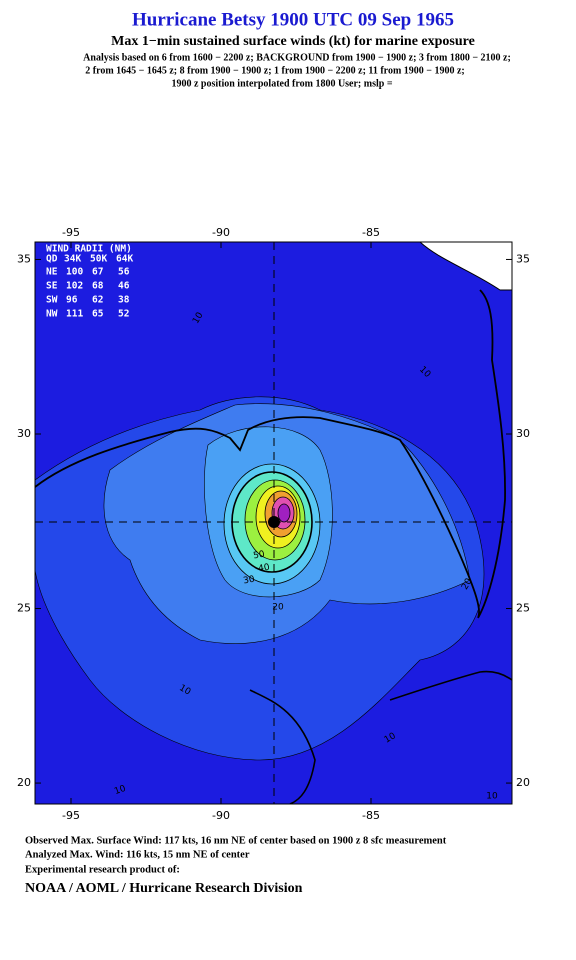 The width and height of the screenshot is (576, 960). I want to click on wind-radii-cell: 46, so click(124, 286).